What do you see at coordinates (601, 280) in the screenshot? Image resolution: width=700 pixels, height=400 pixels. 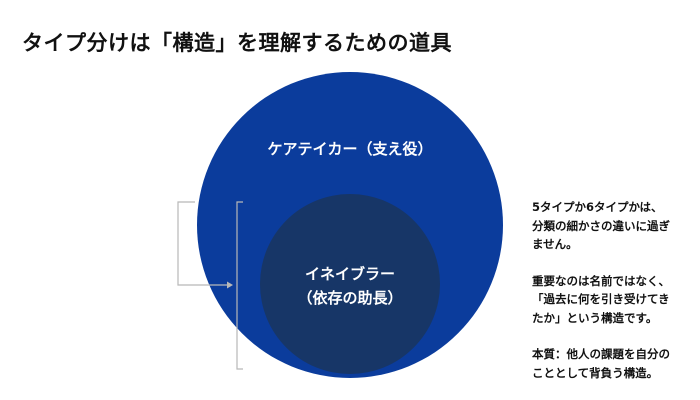 I see `note-line: 重要なのは名前ではなく、` at bounding box center [601, 280].